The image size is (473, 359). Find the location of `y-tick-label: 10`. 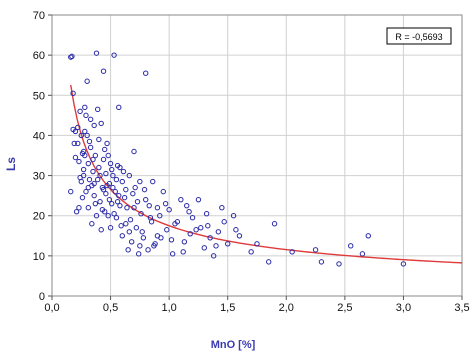

y-tick-label: 10 is located at coordinates (39, 257).